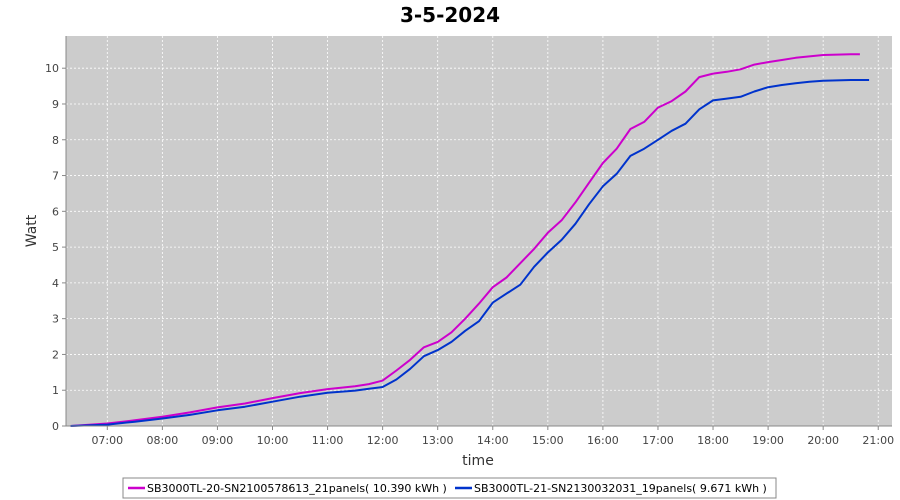 The width and height of the screenshot is (900, 500). Describe the element at coordinates (55, 319) in the screenshot. I see `y-tick-label: 3` at that location.